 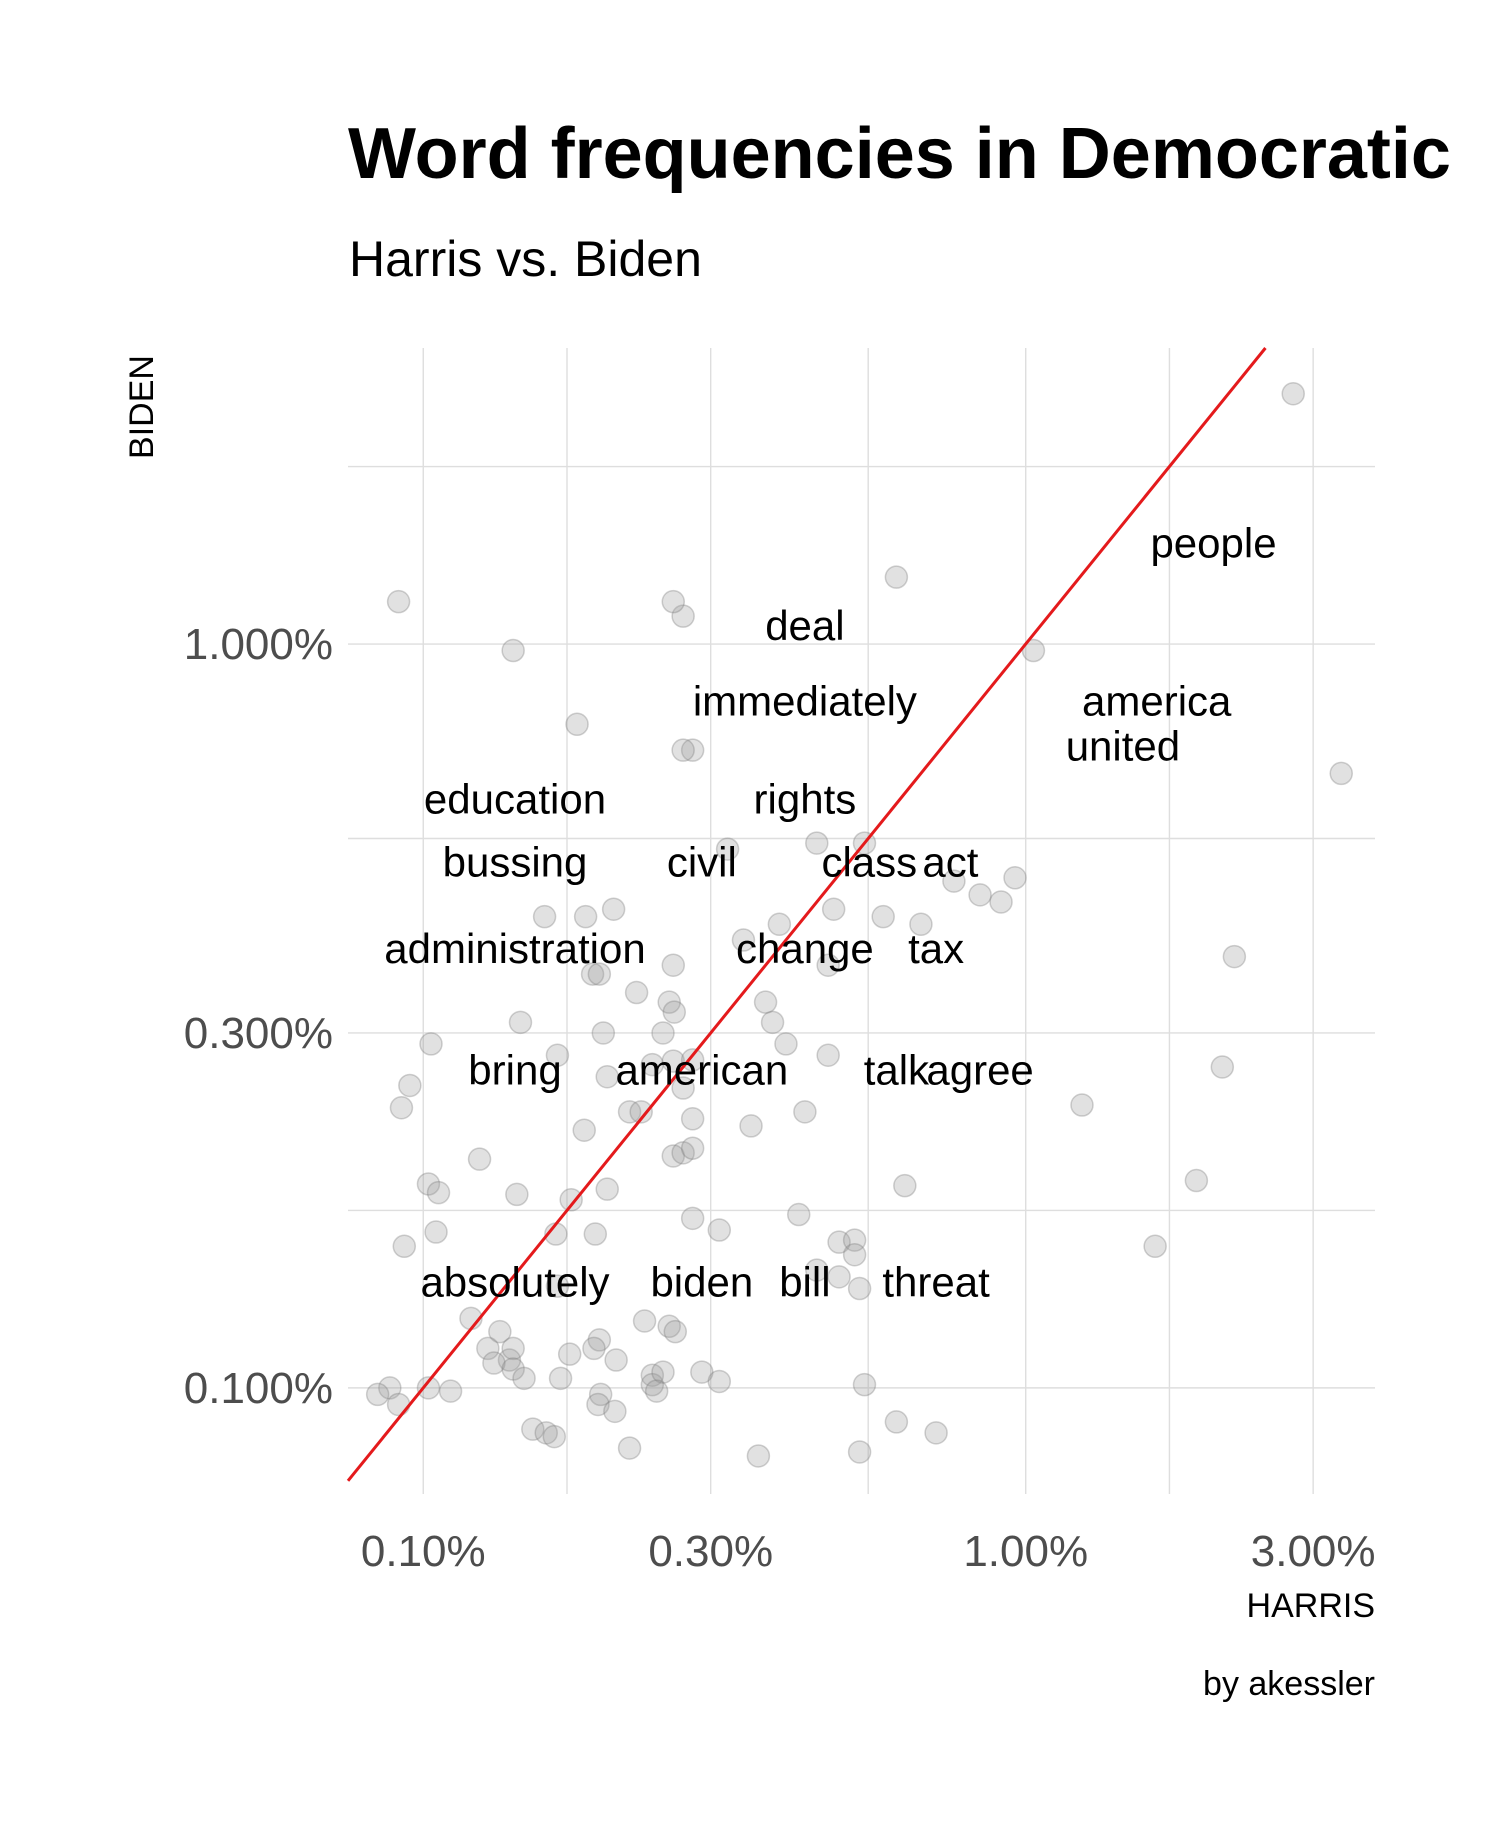 What do you see at coordinates (525, 259) in the screenshot?
I see `chart-subtitle: Harris vs. Biden` at bounding box center [525, 259].